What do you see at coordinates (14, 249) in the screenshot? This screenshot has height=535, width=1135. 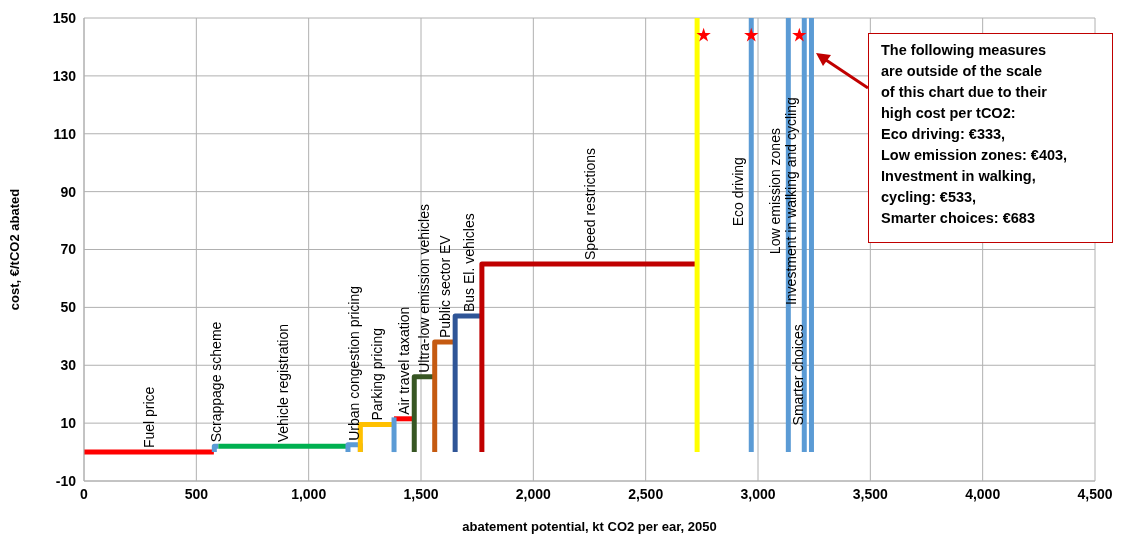 I see `y-axis-title: cost, €/tCO2 abated` at bounding box center [14, 249].